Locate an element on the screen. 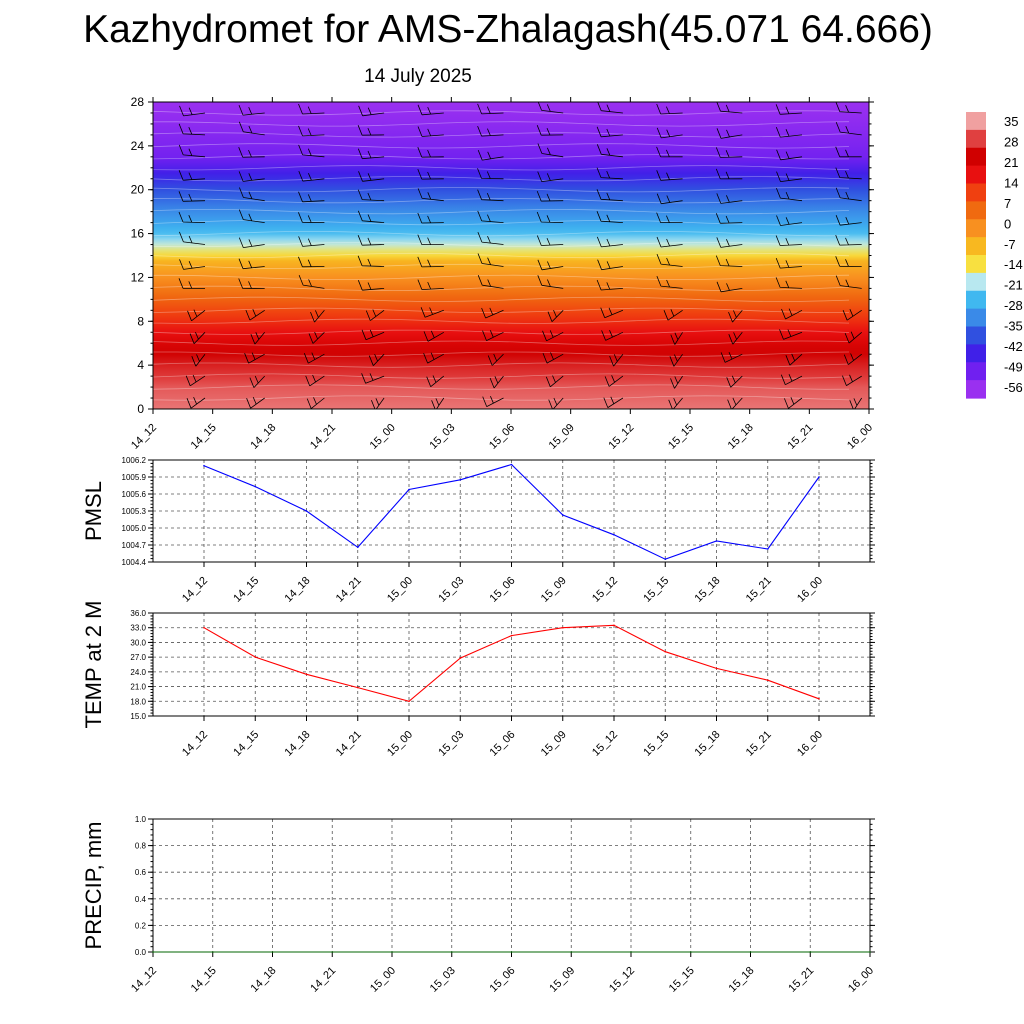 This screenshot has height=1024, width=1024. x-tick-label: 15_06 is located at coordinates (502, 437).